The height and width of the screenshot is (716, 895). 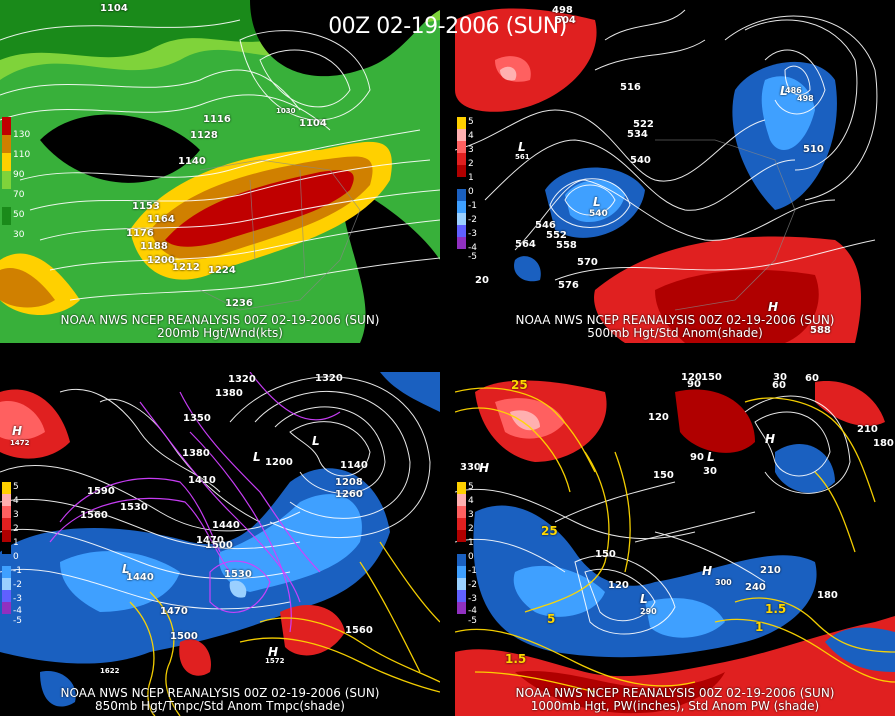 What do you see at coordinates (447, 26) in the screenshot?
I see `page-title: 00Z 02-19-2006 (SUN)` at bounding box center [447, 26].